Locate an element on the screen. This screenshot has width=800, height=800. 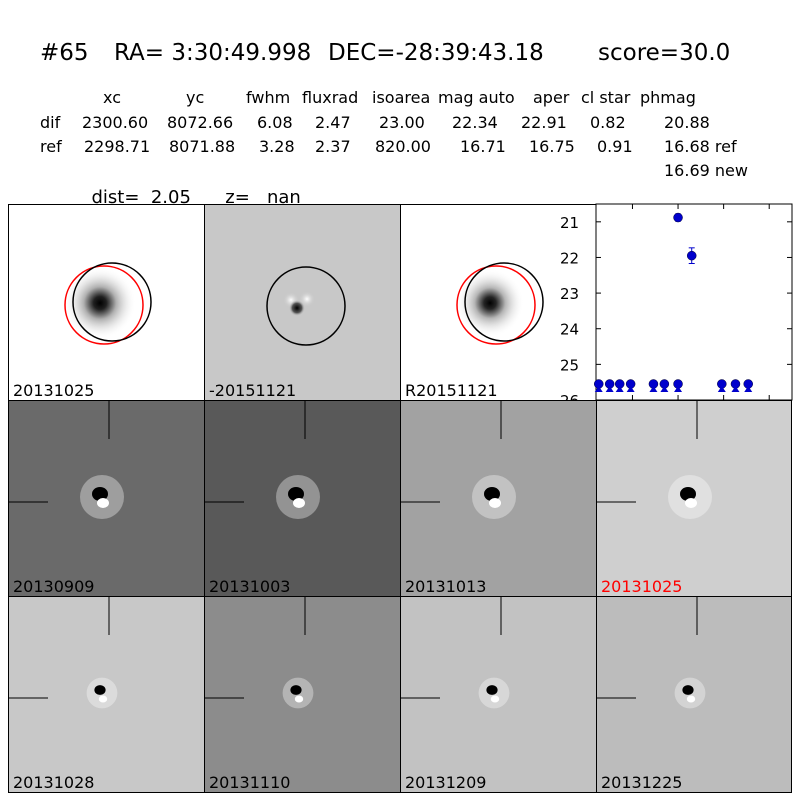
stamp-date-label: 20131025 is located at coordinates (642, 586).